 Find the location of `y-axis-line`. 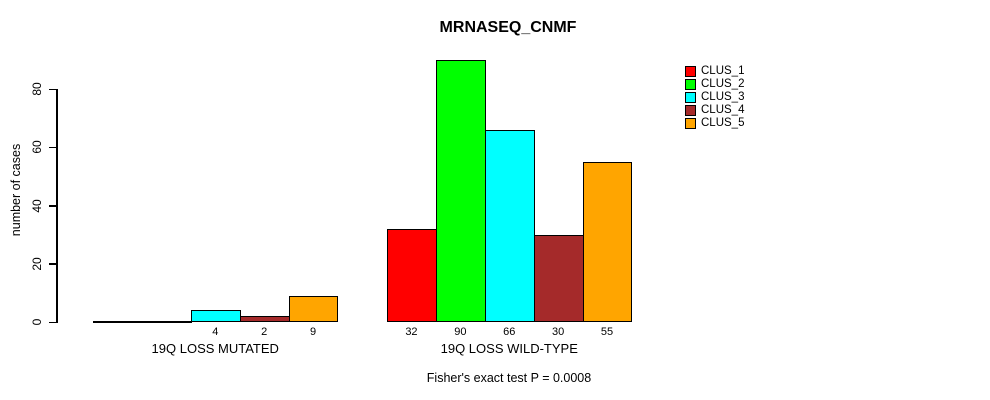

y-axis-line is located at coordinates (57, 206).